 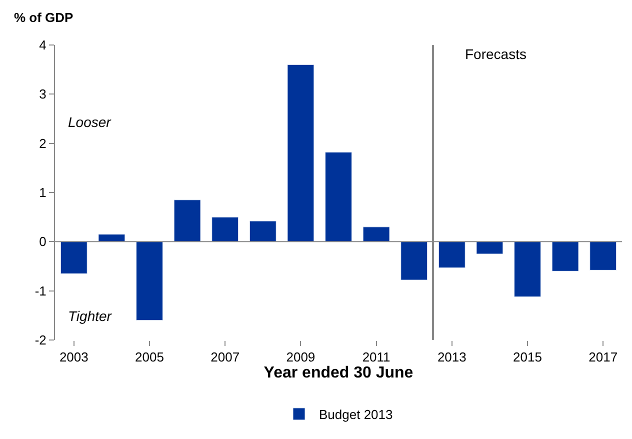 I want to click on y-tick-label: 4, so click(x=42, y=45).